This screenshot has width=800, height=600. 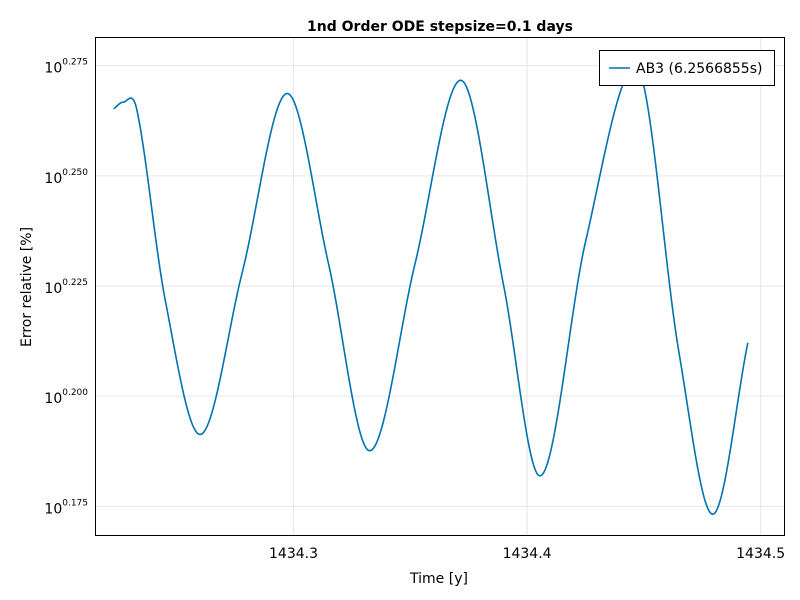 I want to click on x-tick-label: 1434.4, so click(x=527, y=554).